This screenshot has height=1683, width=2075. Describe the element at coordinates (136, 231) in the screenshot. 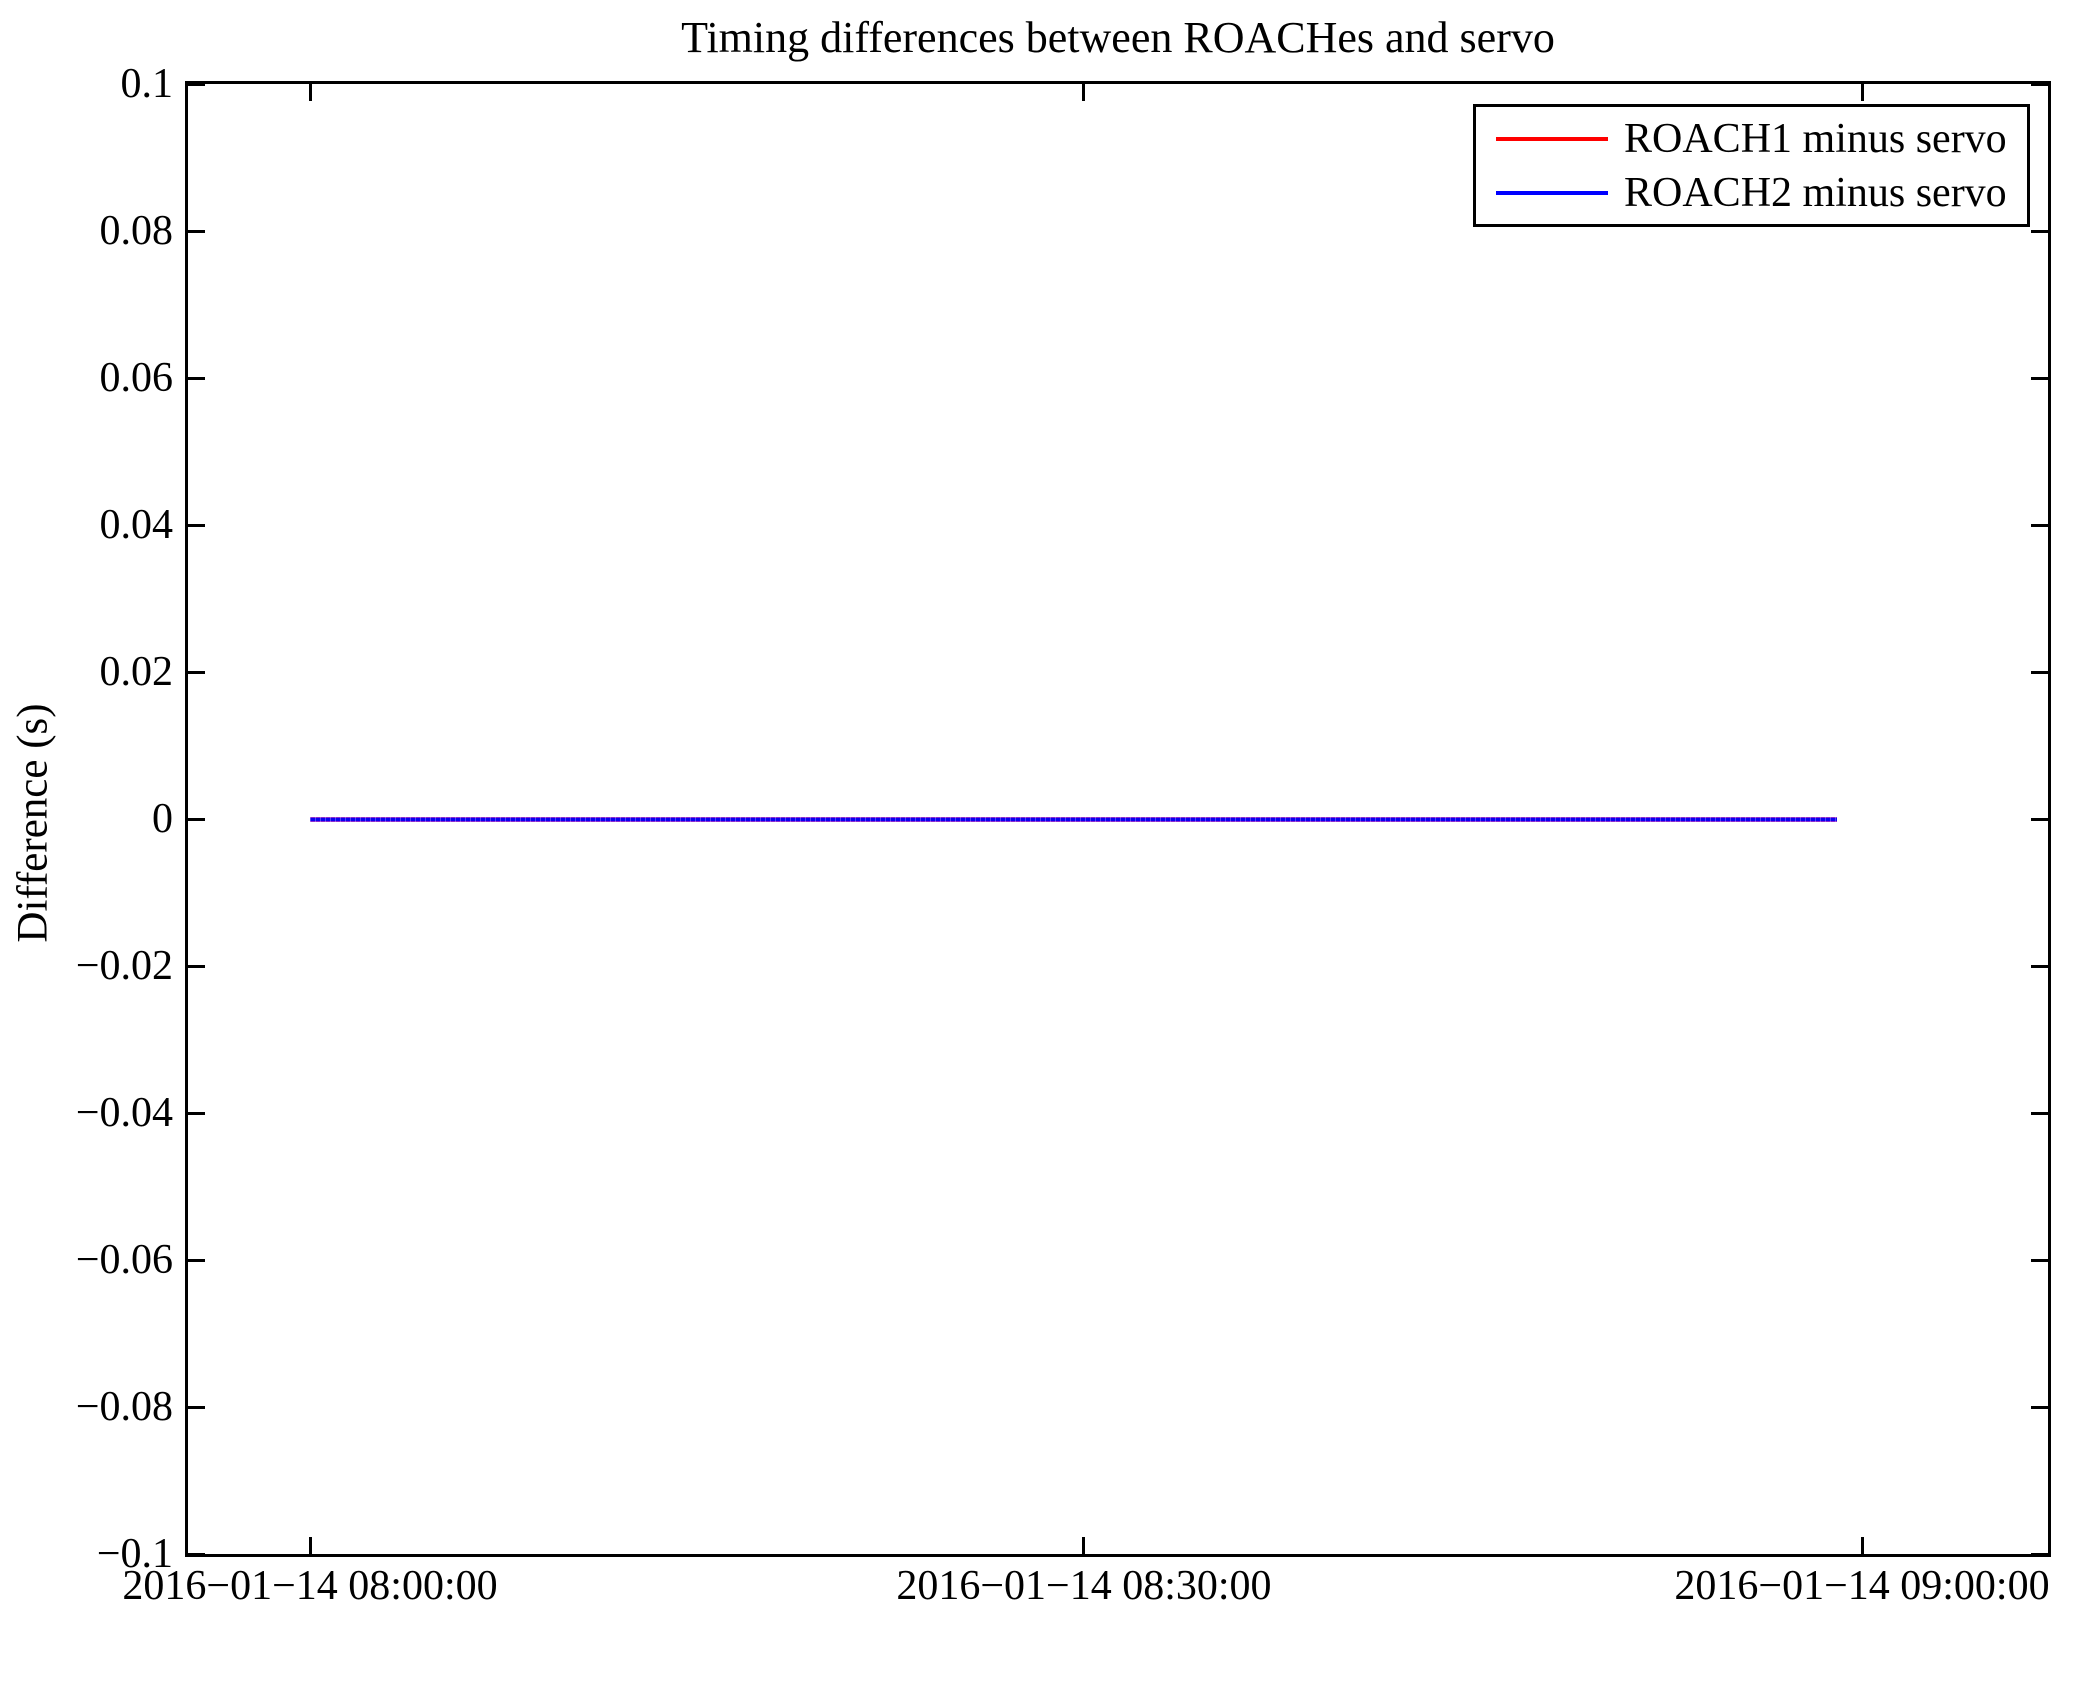

I see `y-tick-label: 0.08` at that location.